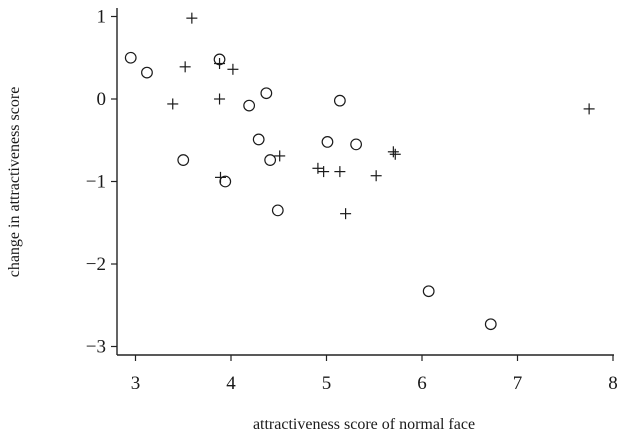 This screenshot has width=618, height=443. What do you see at coordinates (96, 264) in the screenshot?
I see `y-tick-label: −2` at bounding box center [96, 264].